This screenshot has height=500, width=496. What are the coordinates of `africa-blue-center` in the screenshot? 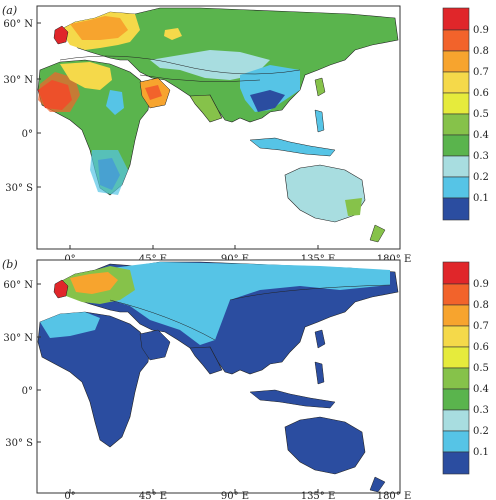 It's located at (115, 102).